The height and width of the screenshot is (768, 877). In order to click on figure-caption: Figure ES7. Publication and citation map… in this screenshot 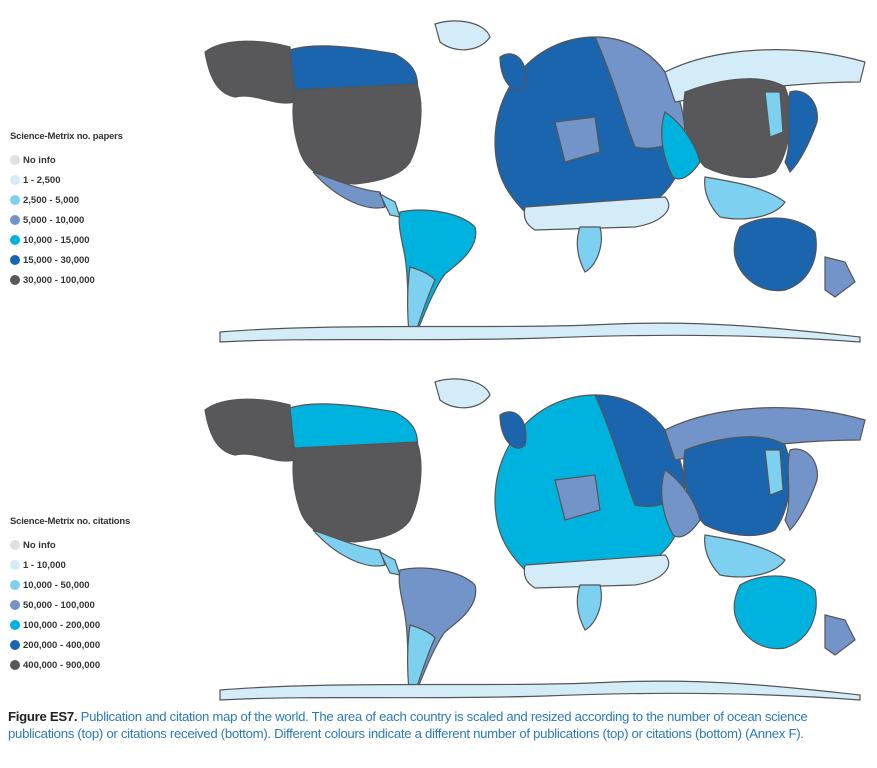, I will do `click(439, 725)`.